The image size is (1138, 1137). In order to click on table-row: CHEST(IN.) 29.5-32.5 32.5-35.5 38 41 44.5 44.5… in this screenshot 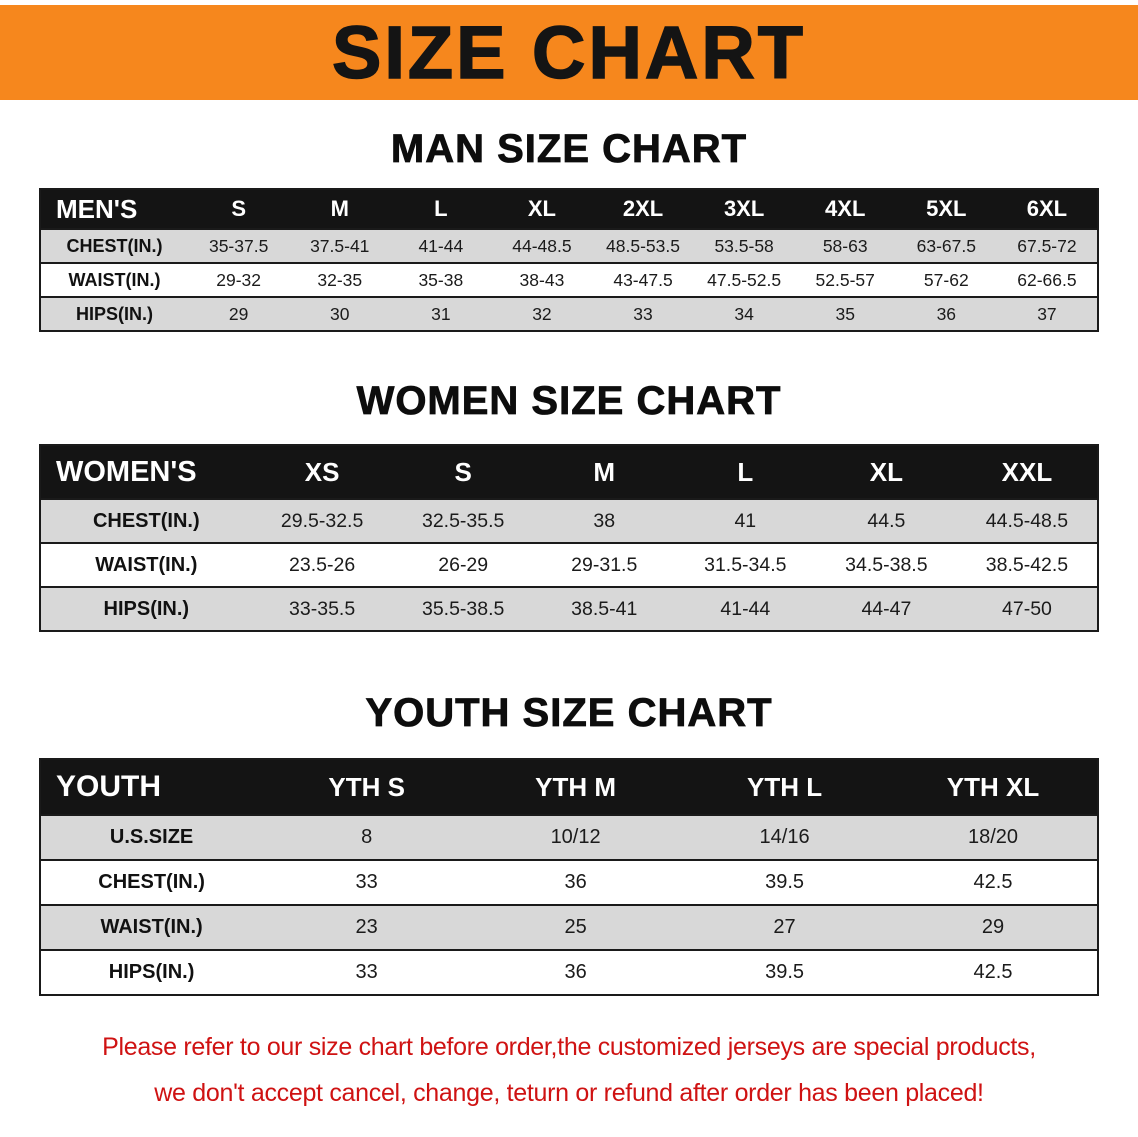, I will do `click(569, 521)`.